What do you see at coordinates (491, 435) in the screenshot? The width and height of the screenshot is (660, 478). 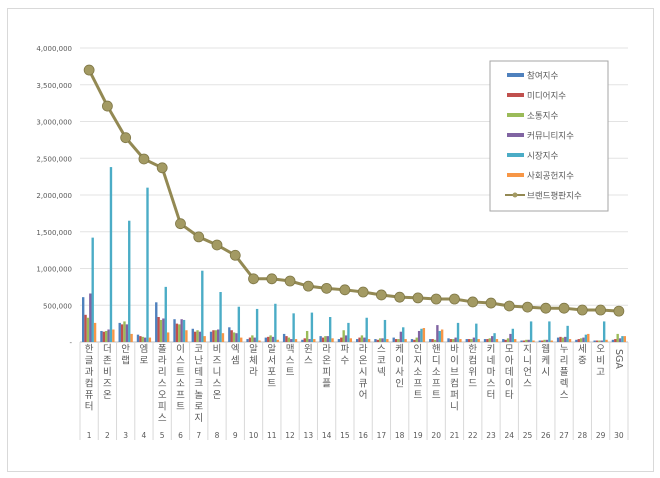 I see `rank-label: 23` at bounding box center [491, 435].